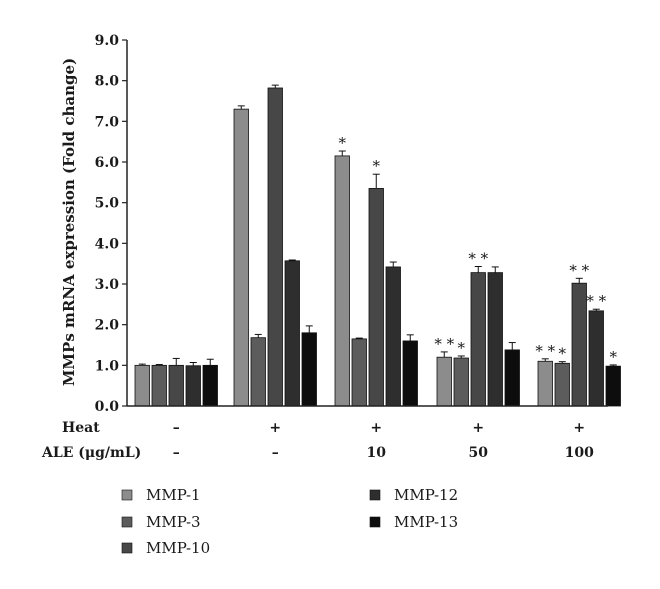  What do you see at coordinates (107, 366) in the screenshot?
I see `y-tick-label: 1.0` at bounding box center [107, 366].